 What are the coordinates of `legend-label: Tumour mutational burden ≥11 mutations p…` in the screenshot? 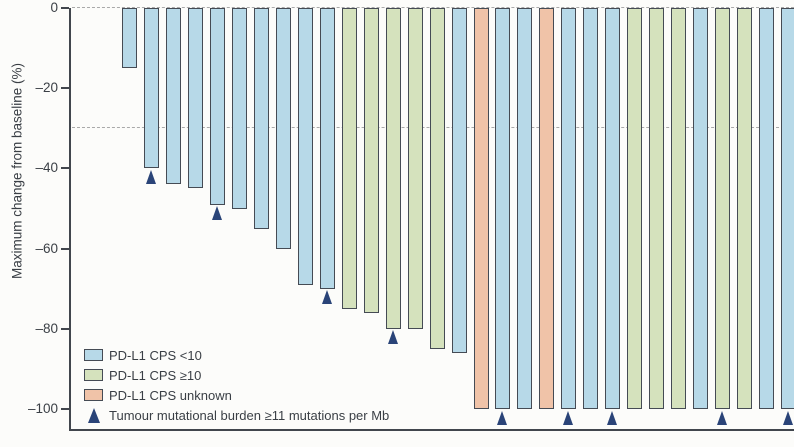 It's located at (249, 415).